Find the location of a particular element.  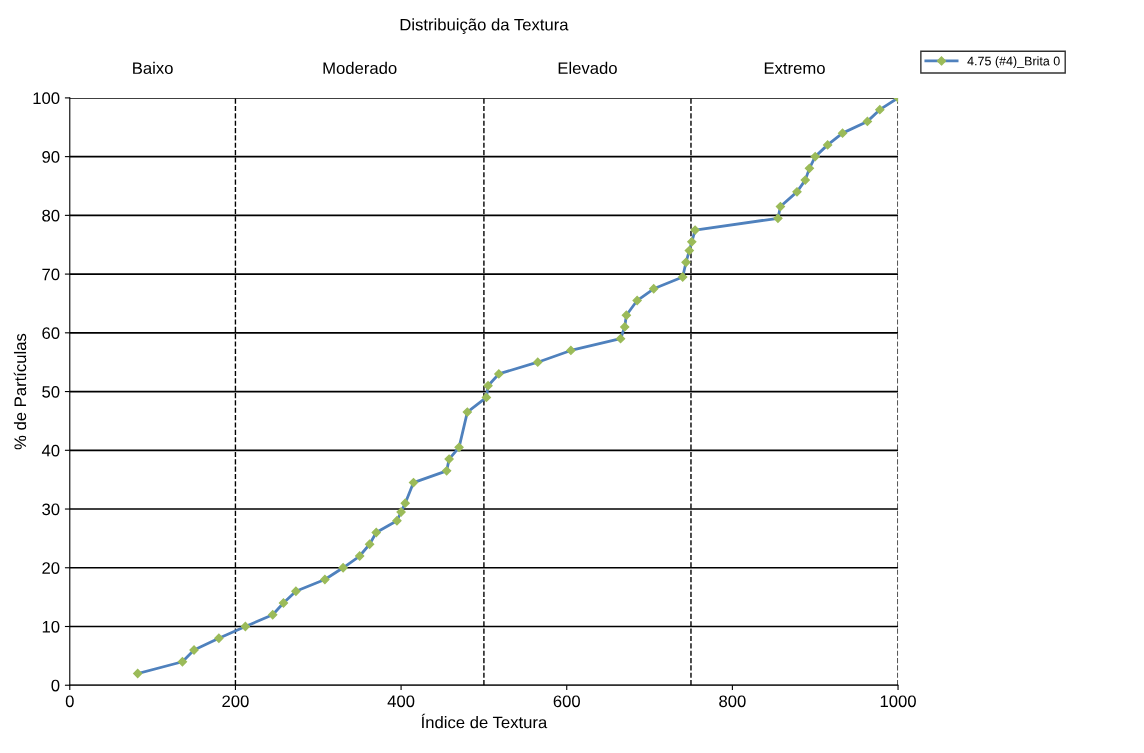

y-tick-label: 20 is located at coordinates (51, 568).